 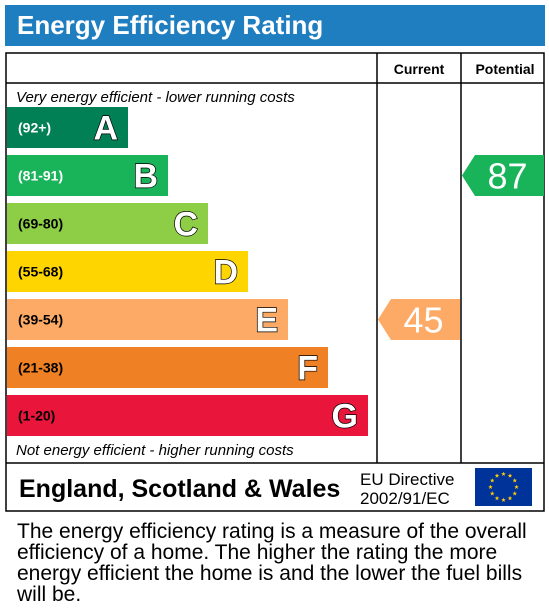 What do you see at coordinates (147, 319) in the screenshot?
I see `band-bar-e` at bounding box center [147, 319].